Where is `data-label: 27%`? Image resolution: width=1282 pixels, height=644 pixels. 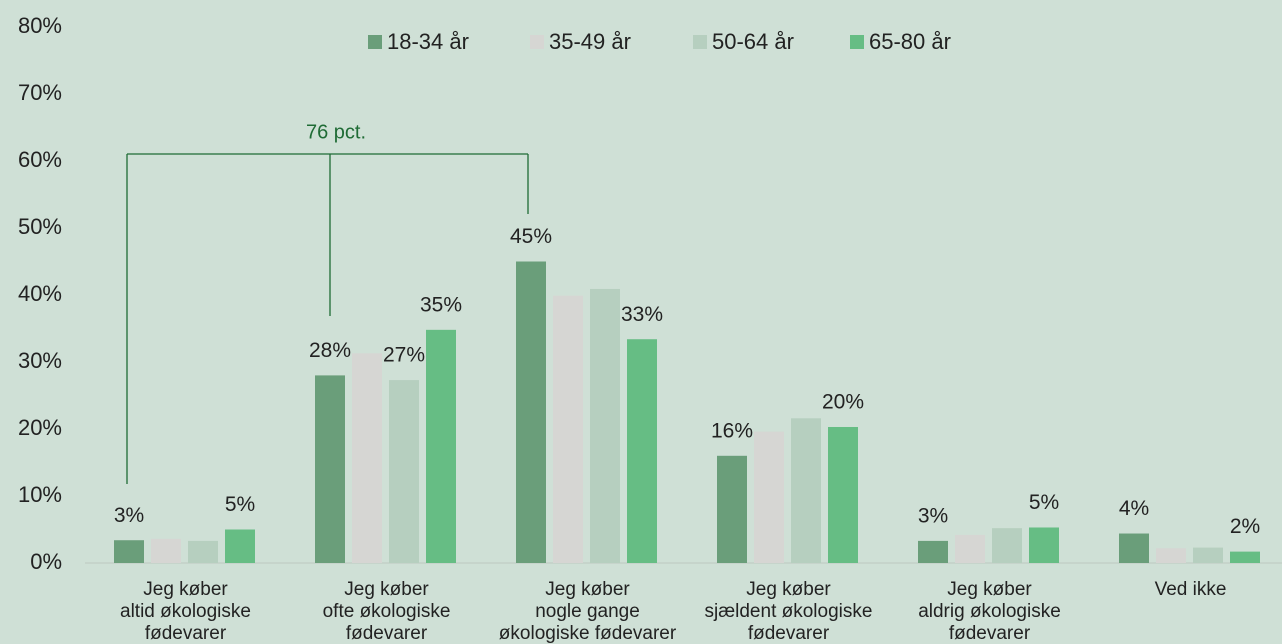 data-label: 27% is located at coordinates (404, 355).